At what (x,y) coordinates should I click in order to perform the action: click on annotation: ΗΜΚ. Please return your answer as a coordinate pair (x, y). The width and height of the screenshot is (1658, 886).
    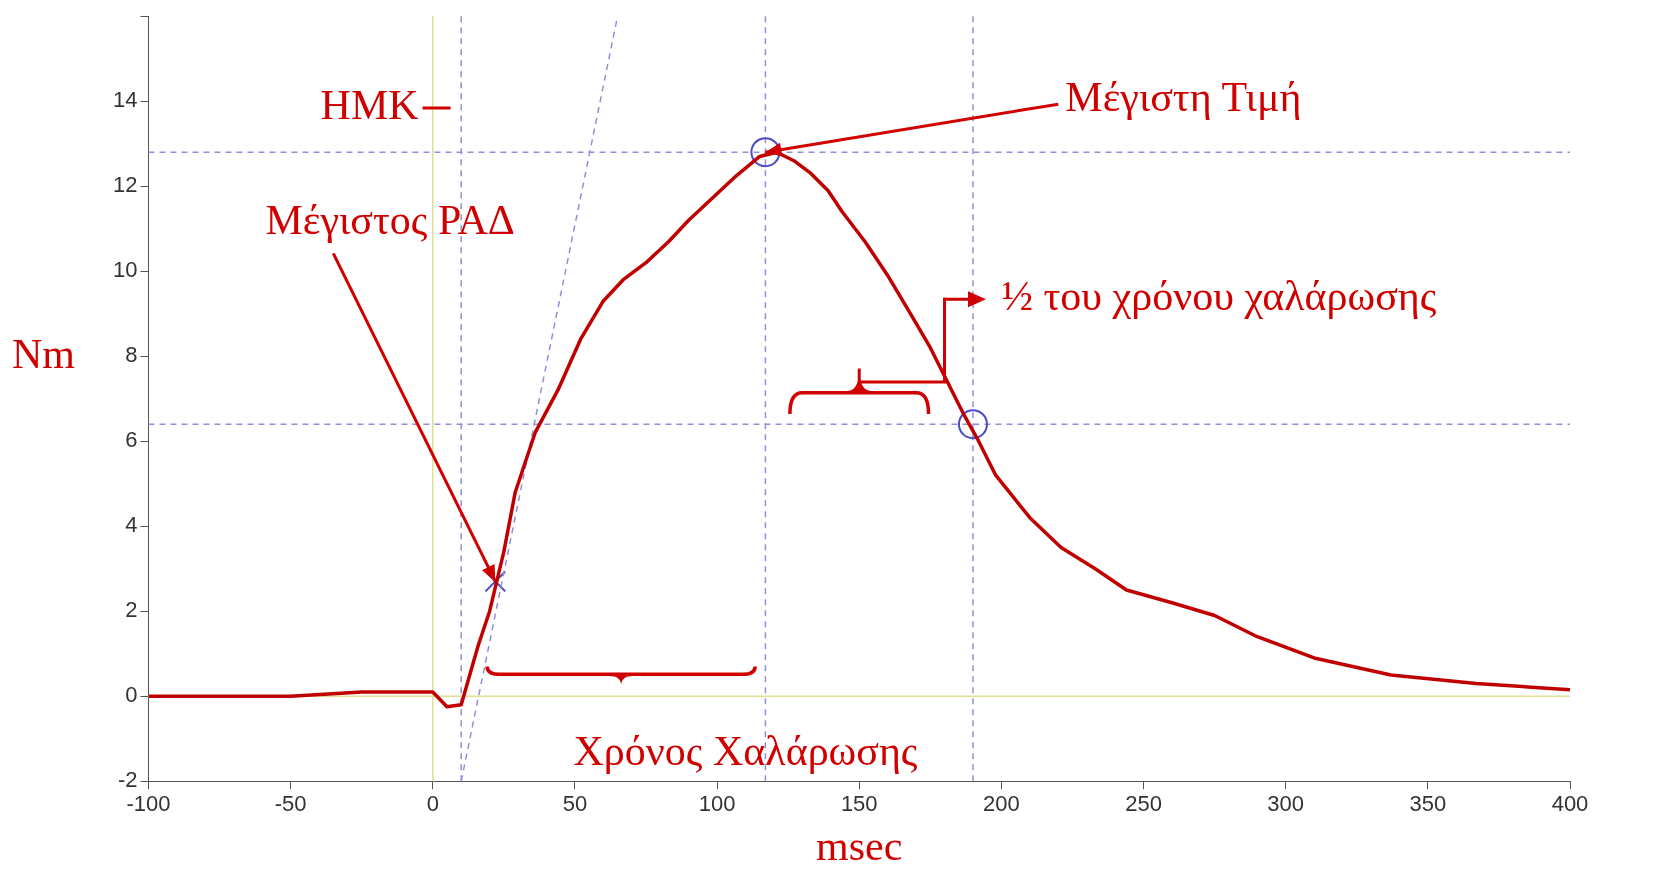
    Looking at the image, I should click on (369, 105).